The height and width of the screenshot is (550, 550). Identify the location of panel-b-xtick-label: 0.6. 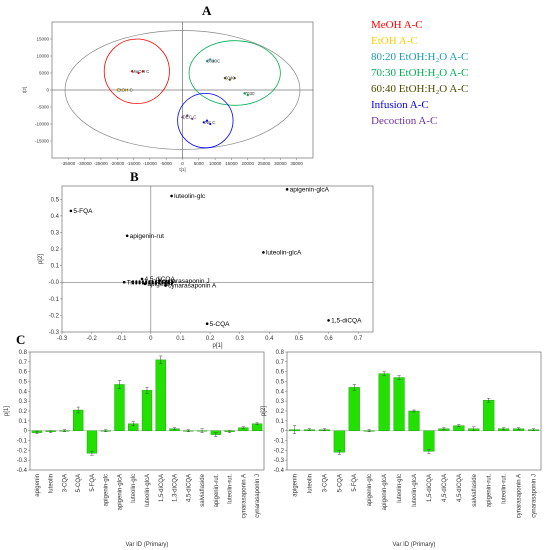
(328, 339).